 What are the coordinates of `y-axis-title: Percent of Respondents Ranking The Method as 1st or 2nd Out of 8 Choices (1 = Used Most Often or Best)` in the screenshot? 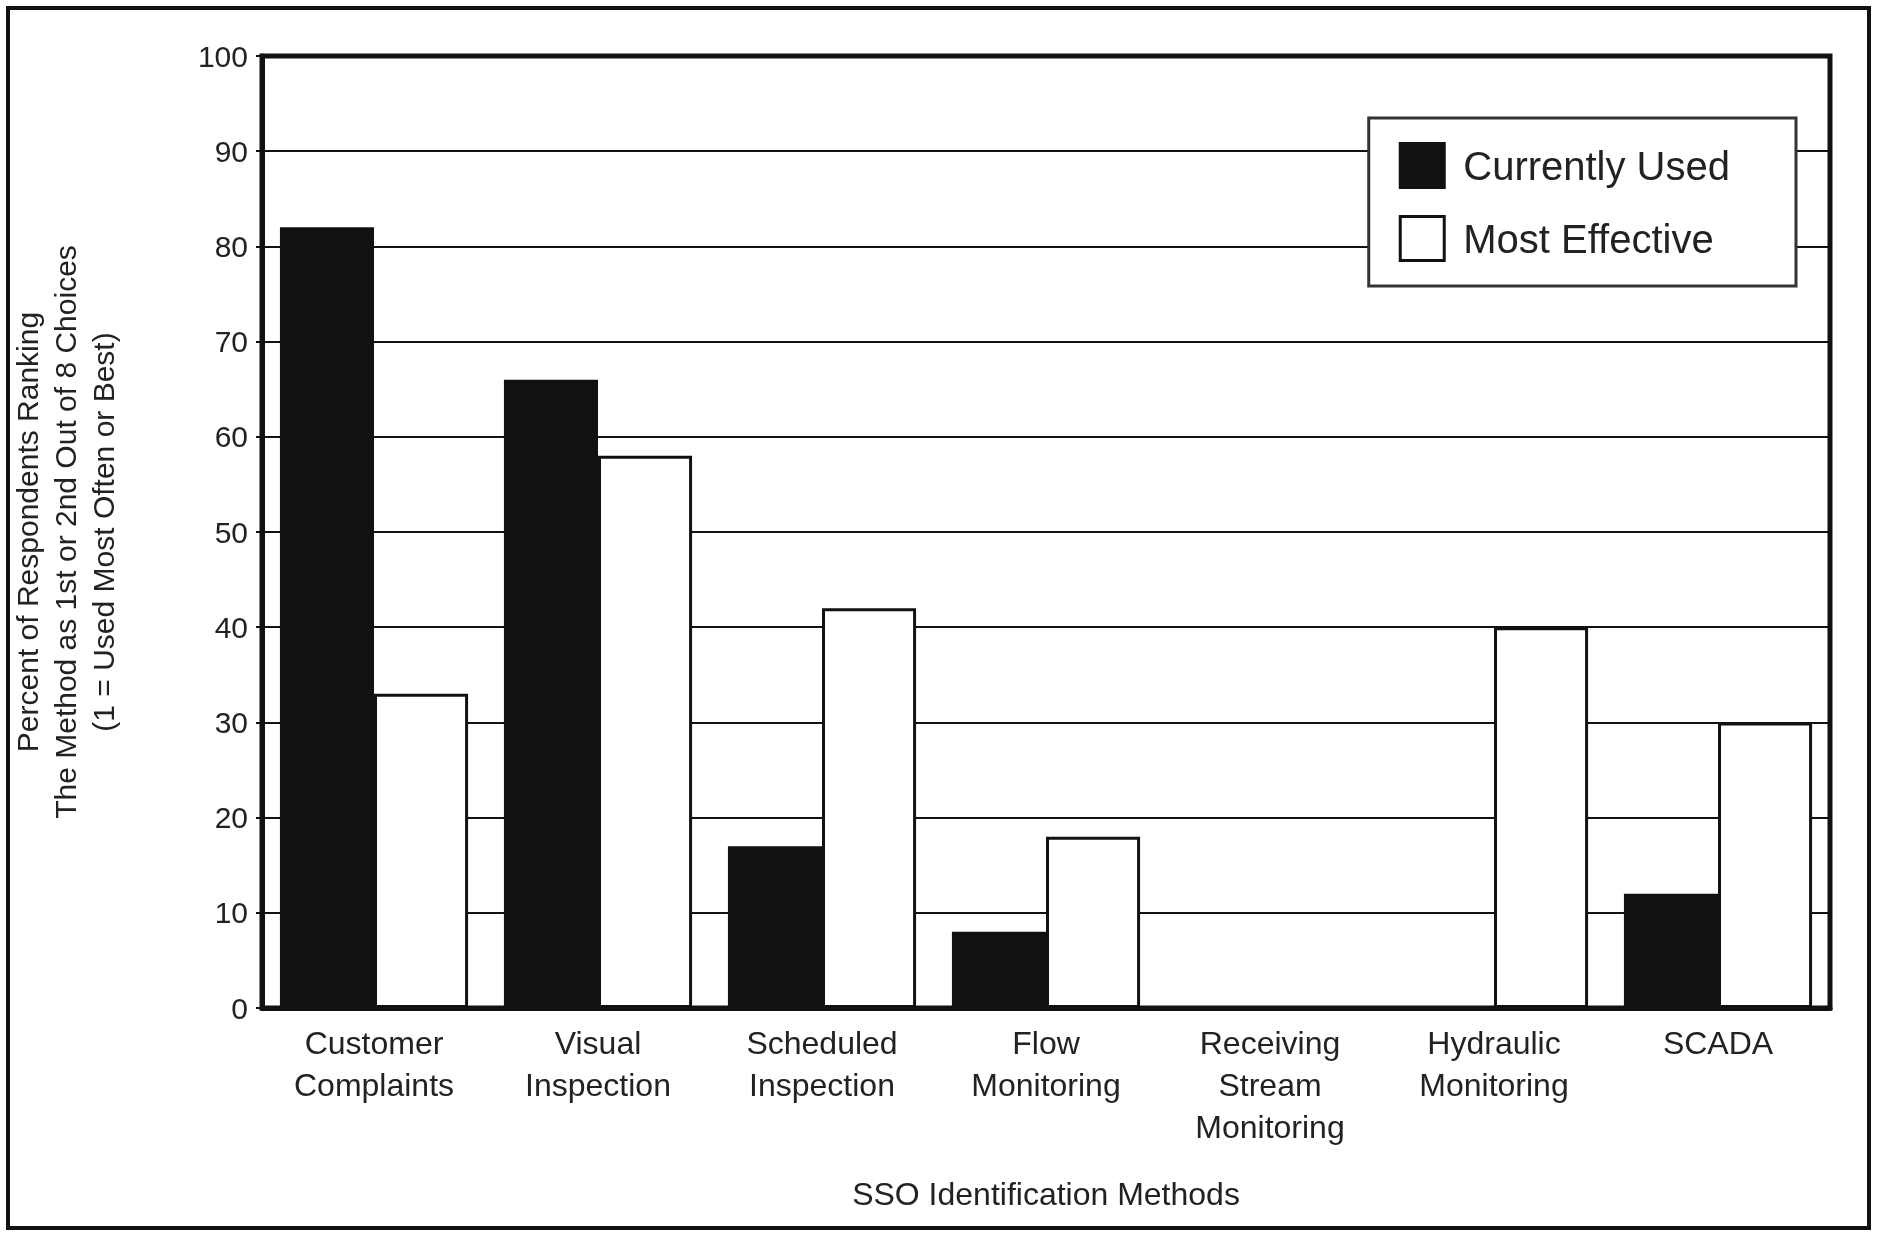 It's located at (65, 532).